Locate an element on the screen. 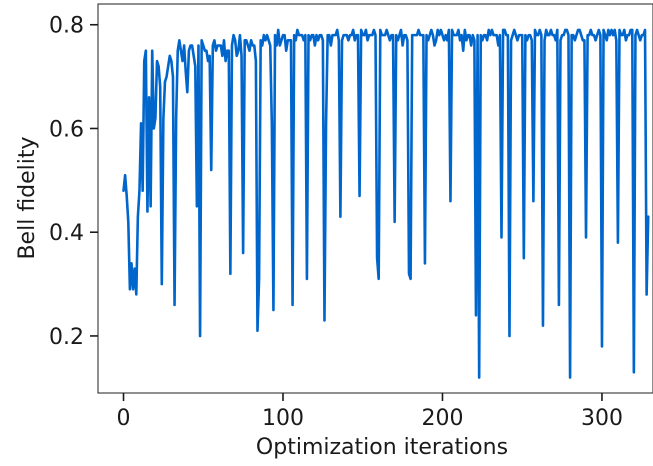 Image resolution: width=653 pixels, height=466 pixels. x-tick-label: 200 is located at coordinates (442, 418).